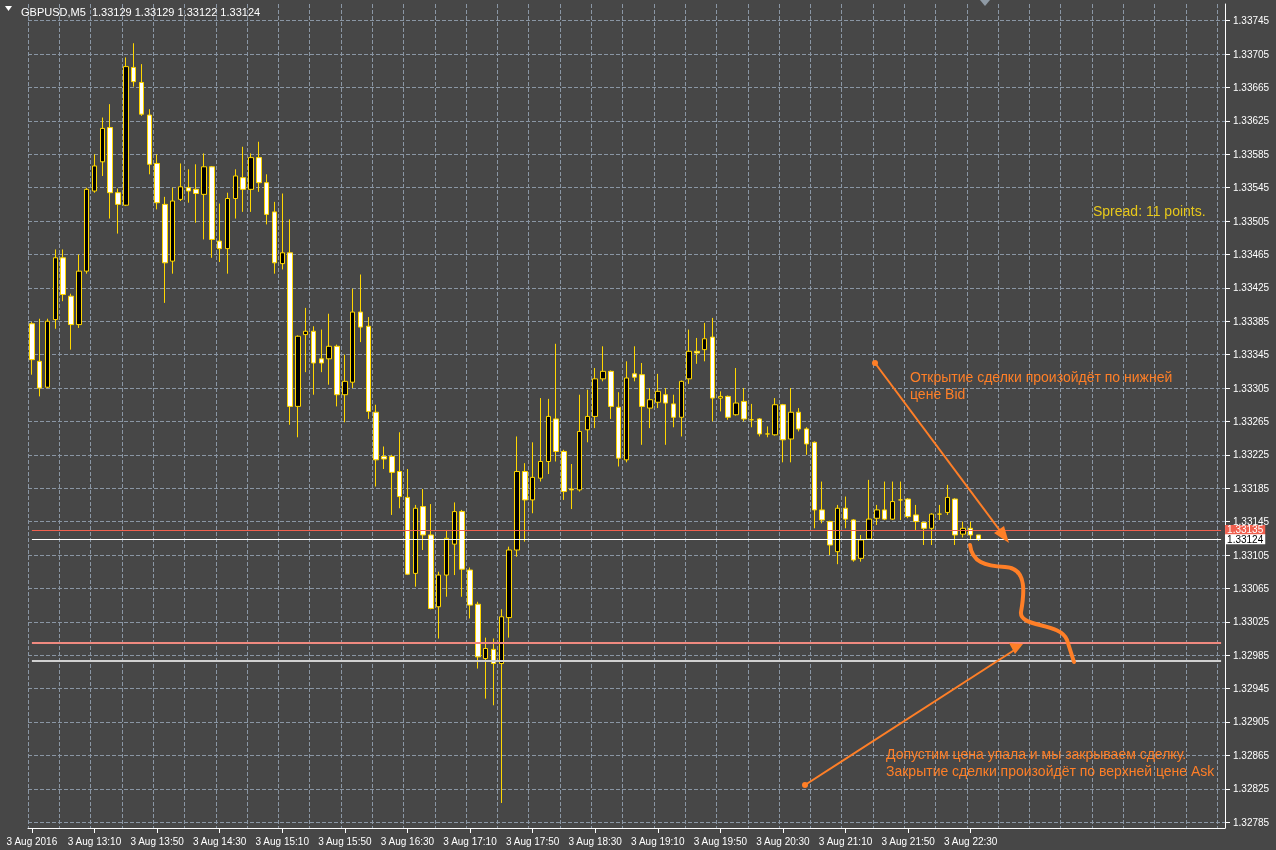  Describe the element at coordinates (470, 841) in the screenshot. I see `x-tick-label: 3 Aug 17:10` at that location.